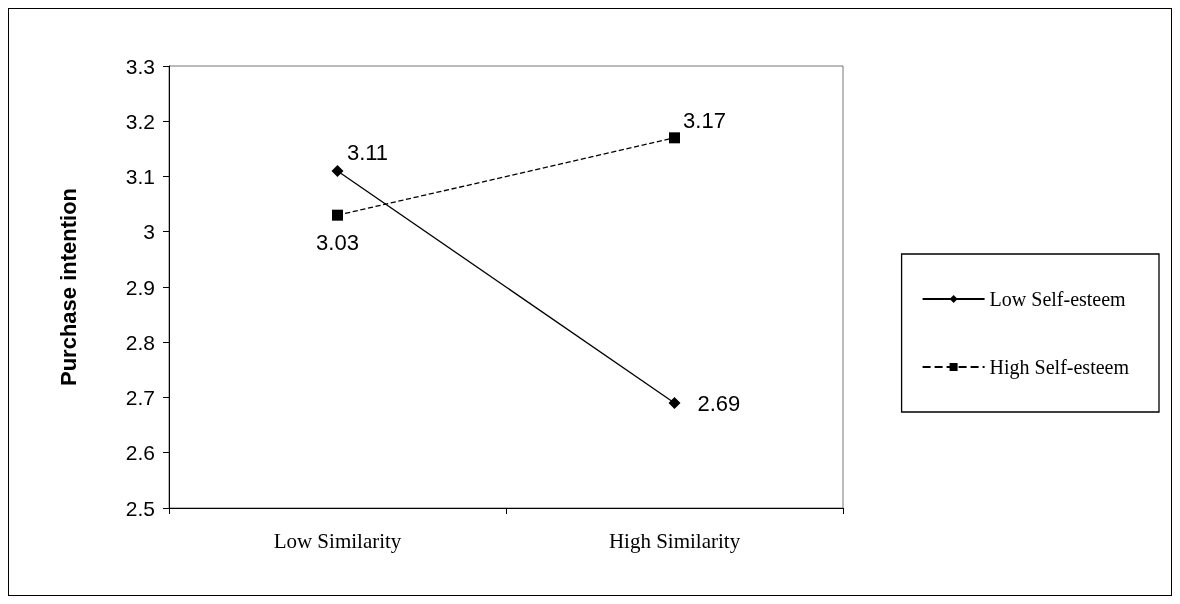  I want to click on data-label: 3.11, so click(367, 153).